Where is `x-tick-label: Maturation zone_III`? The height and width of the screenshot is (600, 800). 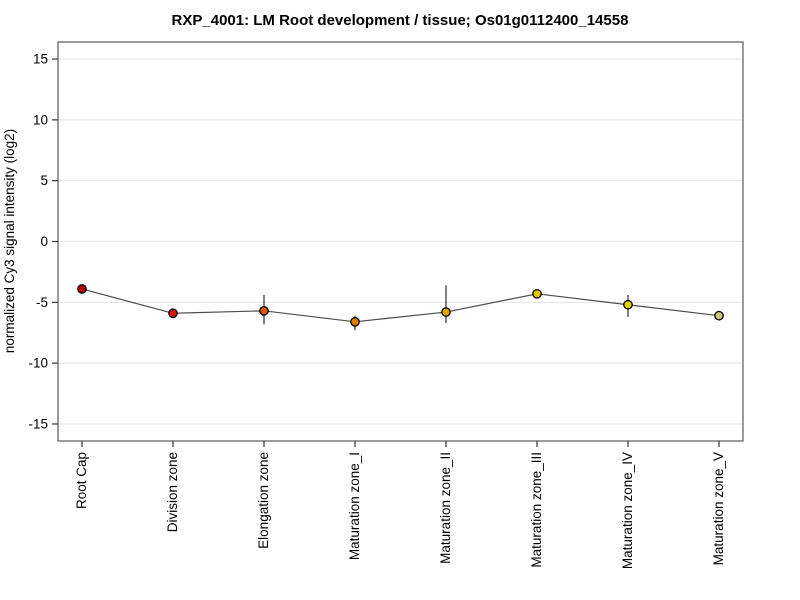 x-tick-label: Maturation zone_III is located at coordinates (536, 510).